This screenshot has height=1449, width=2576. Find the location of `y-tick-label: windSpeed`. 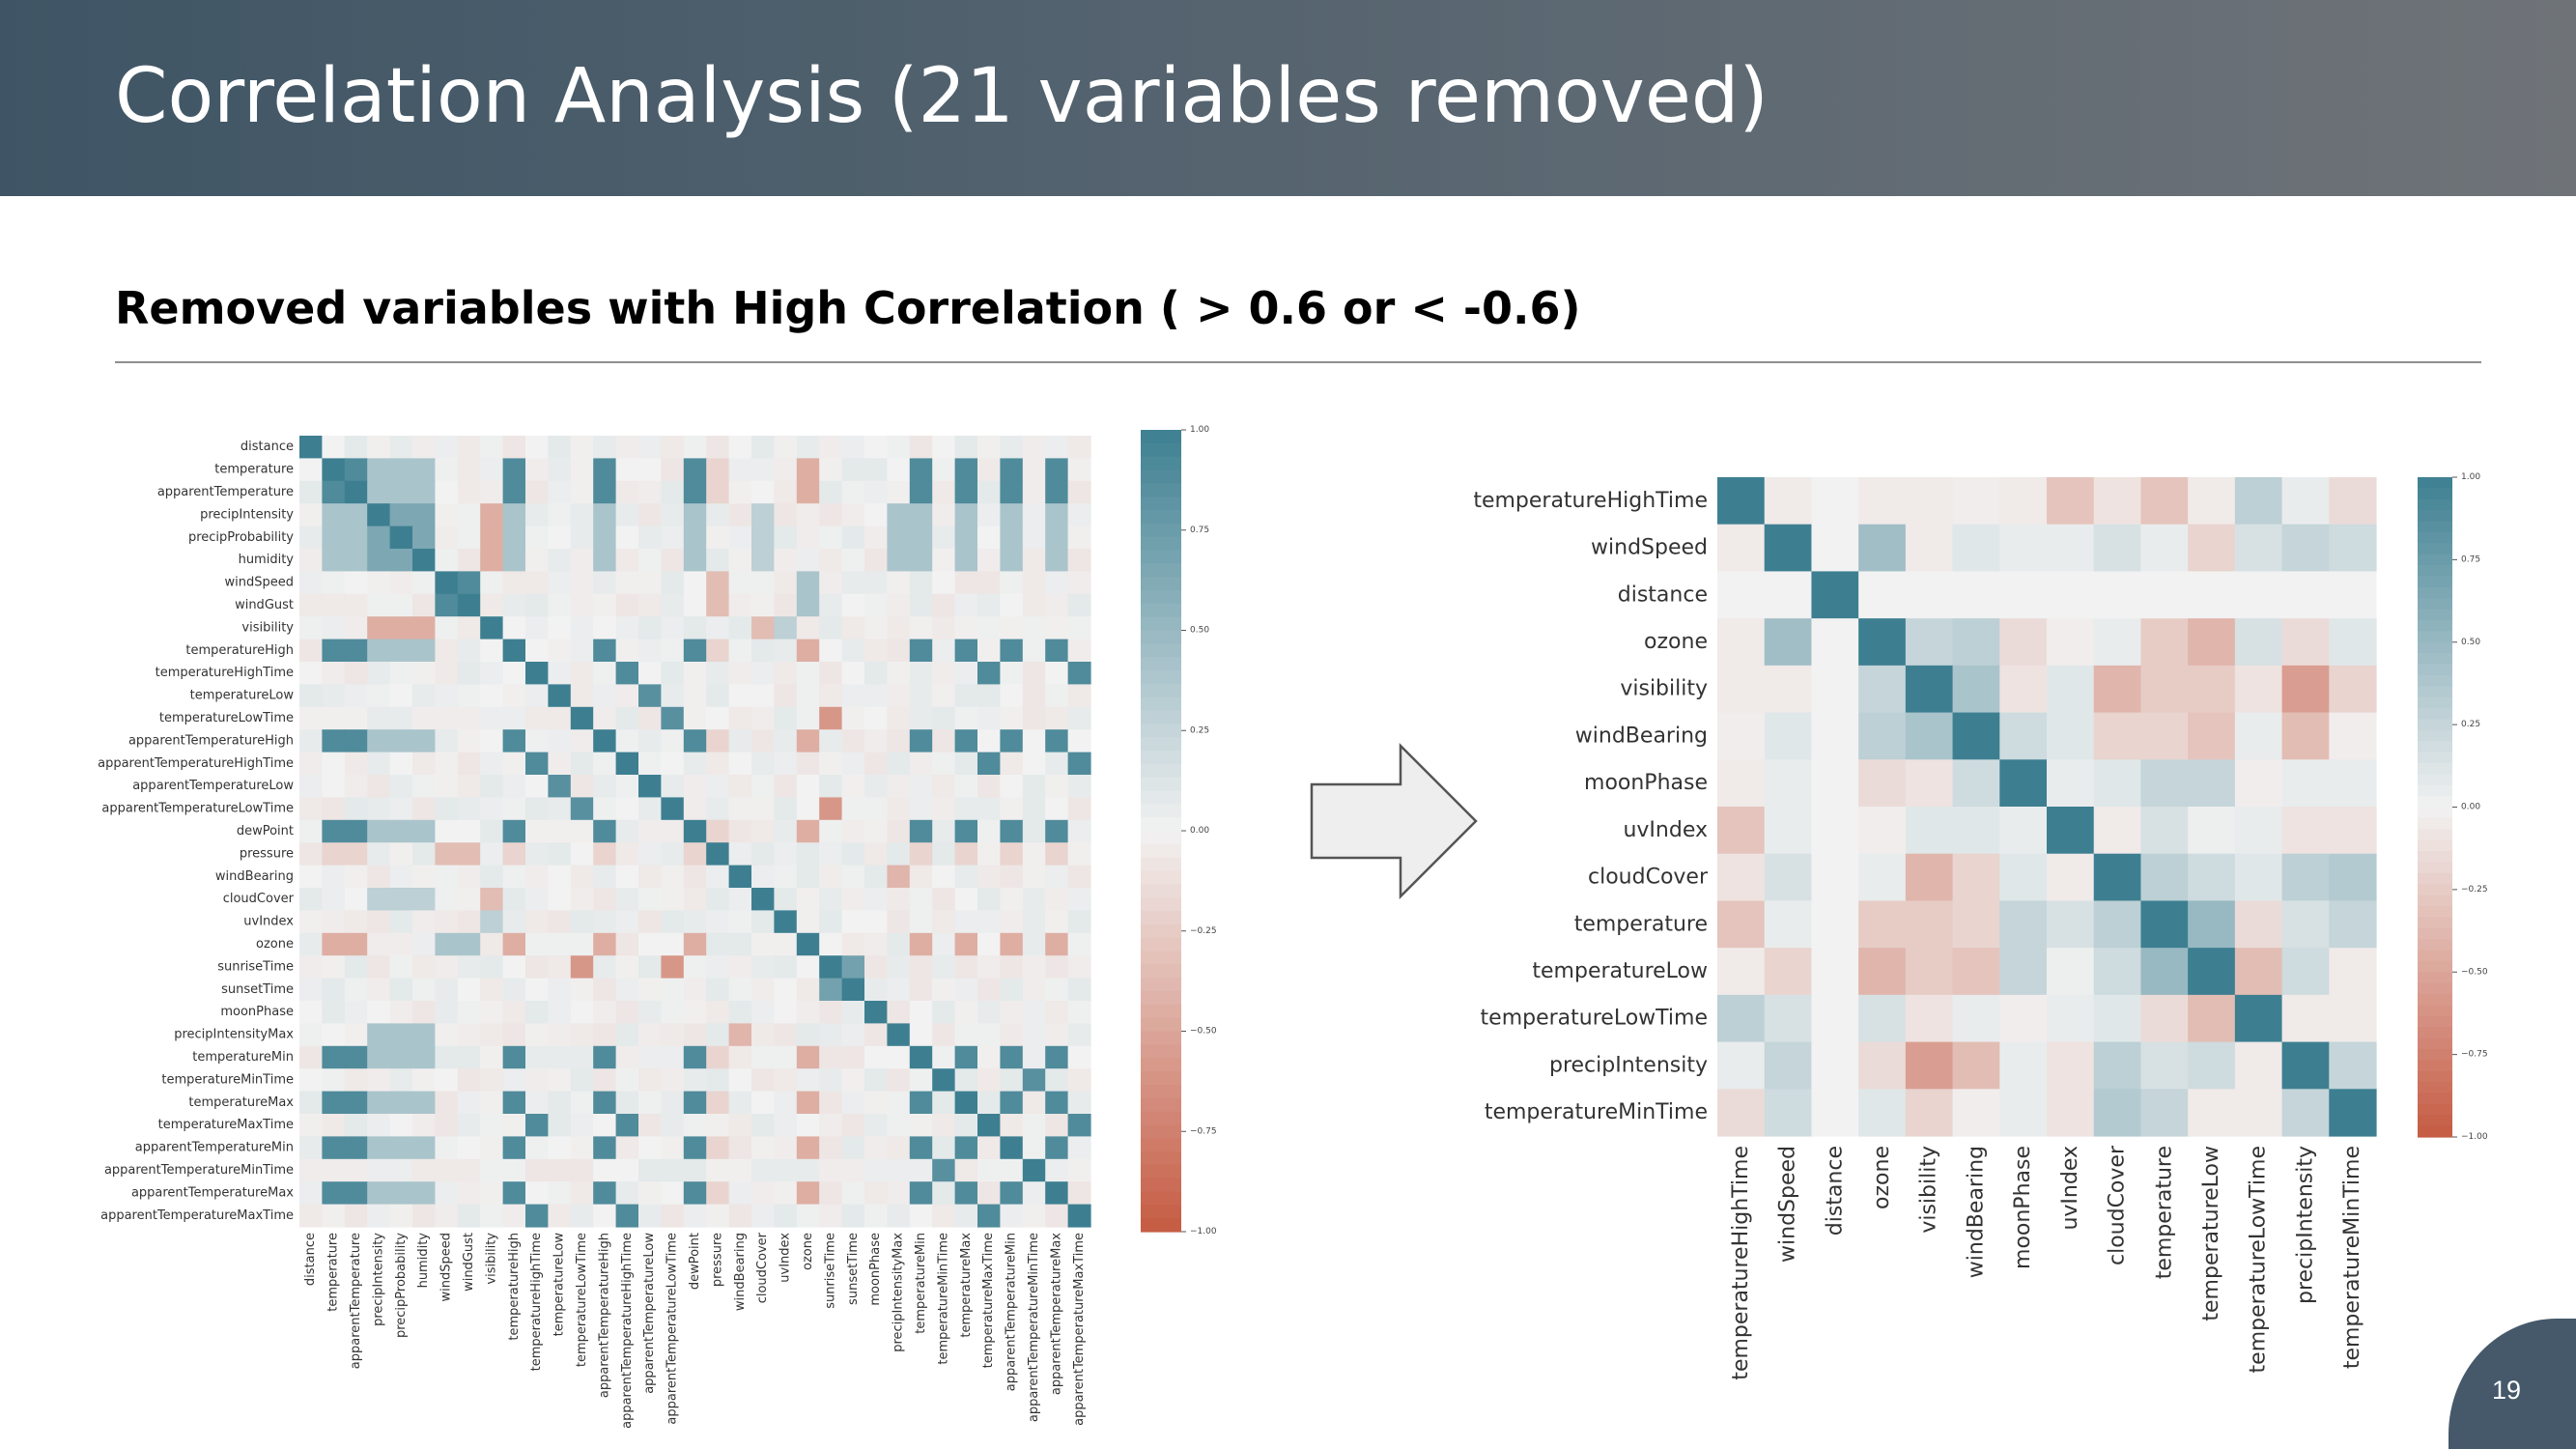

y-tick-label: windSpeed is located at coordinates (1649, 548).